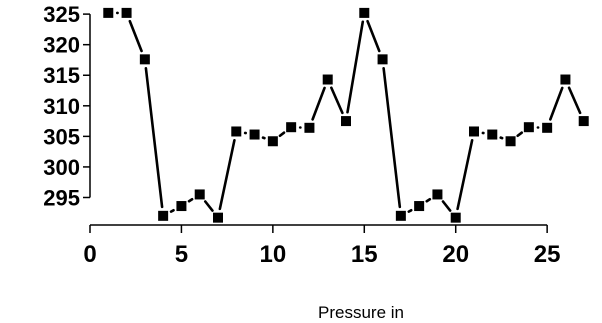 The height and width of the screenshot is (323, 602). Describe the element at coordinates (61, 75) in the screenshot. I see `y-tick-label: 315` at that location.